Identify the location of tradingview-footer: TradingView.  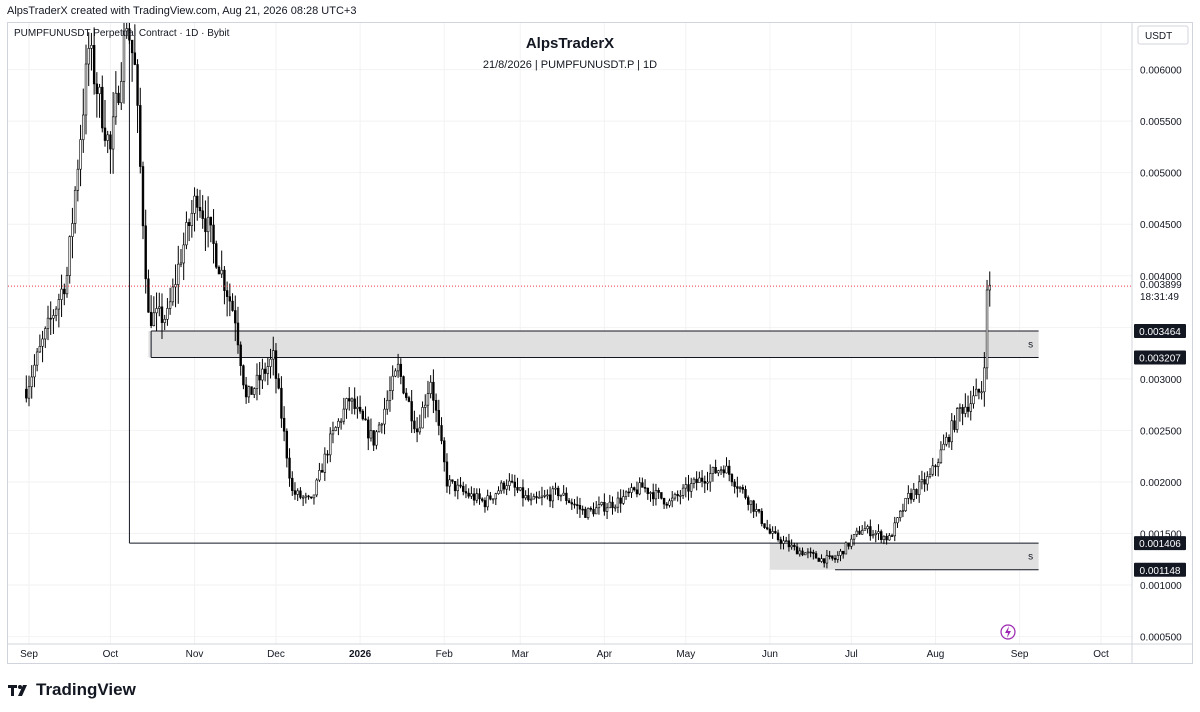
(72, 690).